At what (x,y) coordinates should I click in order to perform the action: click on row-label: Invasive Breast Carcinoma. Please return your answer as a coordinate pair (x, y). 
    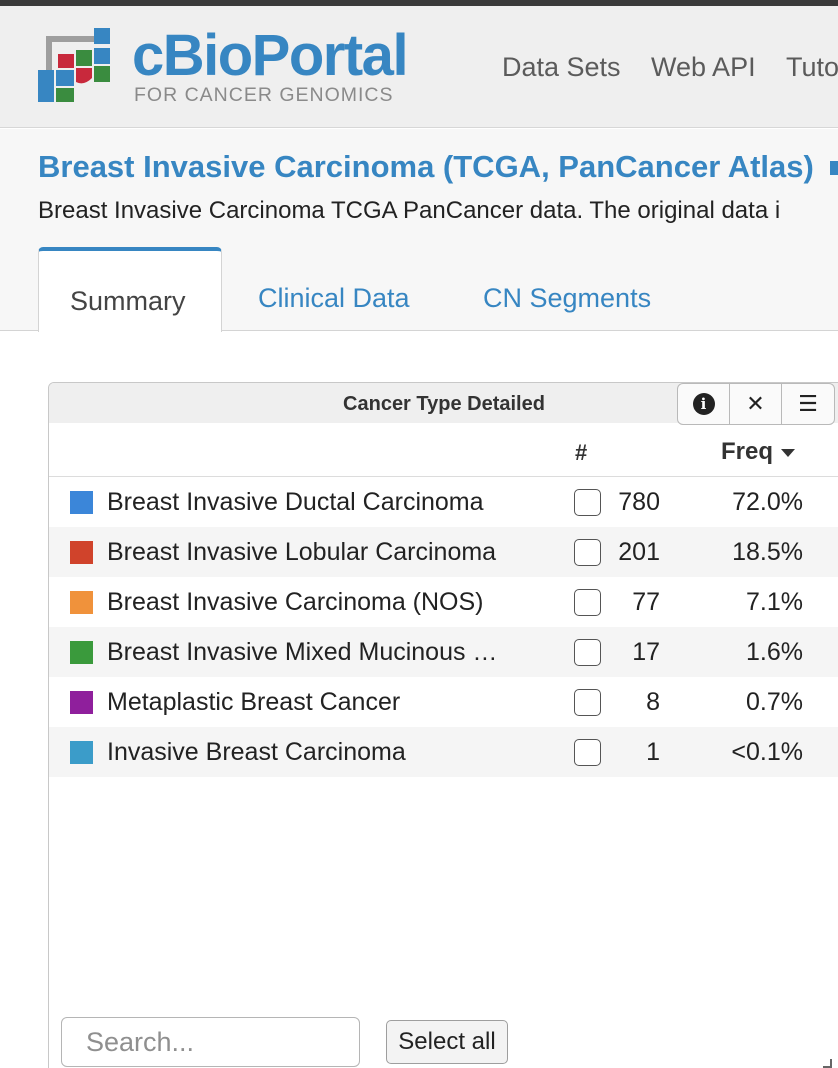
    Looking at the image, I should click on (256, 752).